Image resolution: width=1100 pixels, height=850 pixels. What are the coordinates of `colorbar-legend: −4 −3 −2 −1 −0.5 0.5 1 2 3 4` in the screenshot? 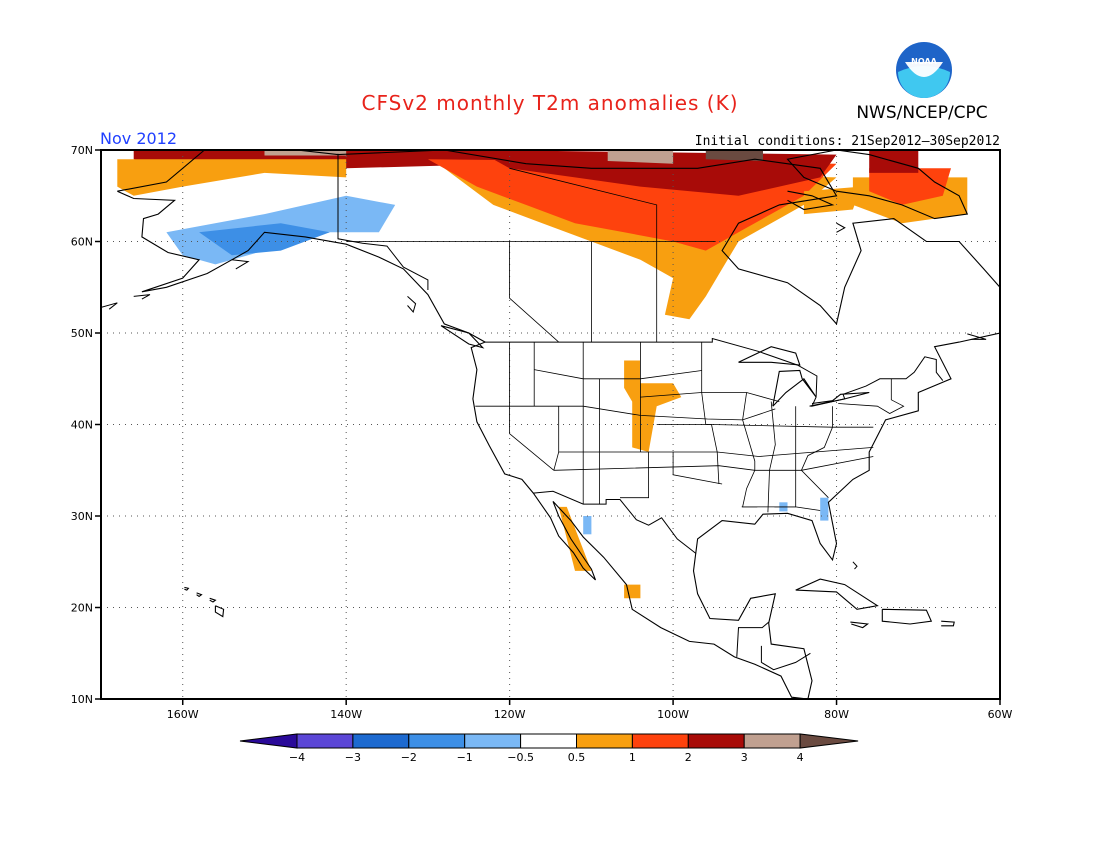 It's located at (549, 748).